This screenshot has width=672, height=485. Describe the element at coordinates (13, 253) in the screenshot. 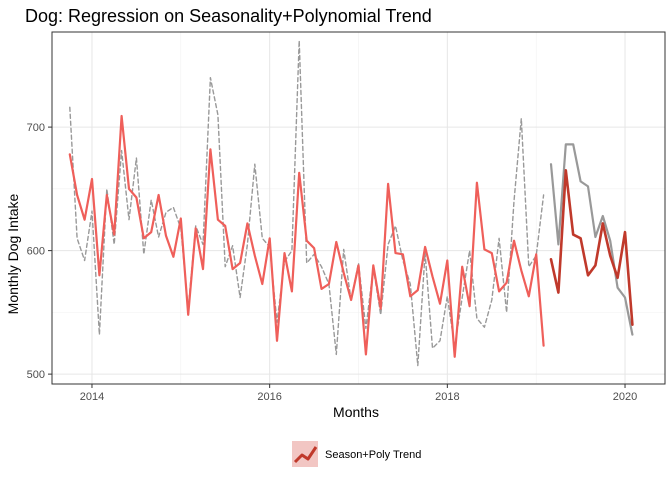

I see `y-axis-title: Monthly Dog Intake` at that location.